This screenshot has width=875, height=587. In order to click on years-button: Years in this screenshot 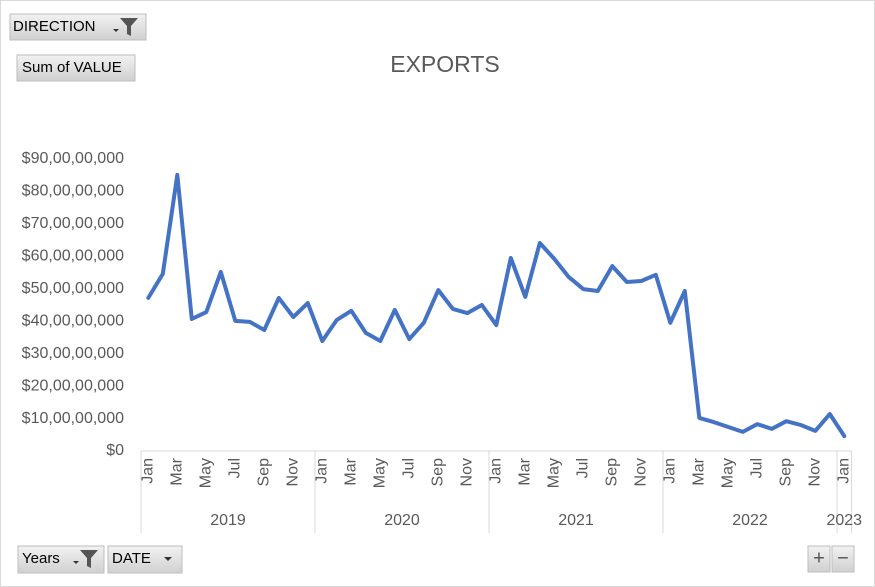, I will do `click(61, 559)`.